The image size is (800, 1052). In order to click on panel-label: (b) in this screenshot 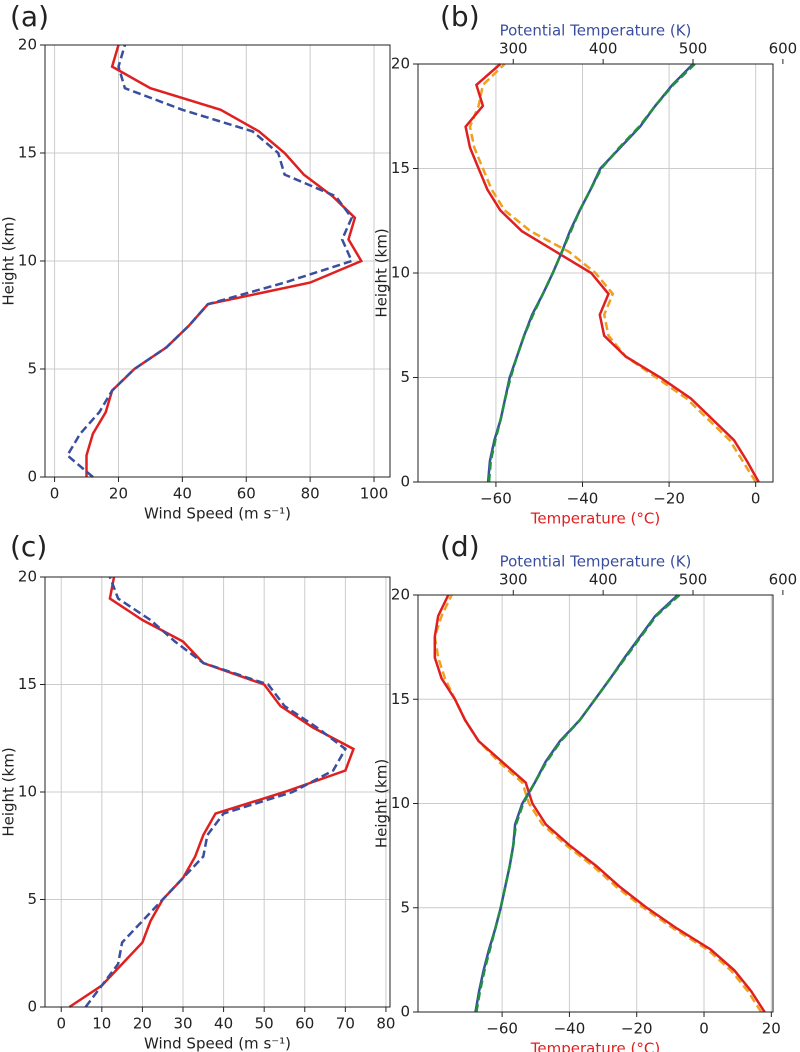, I will do `click(460, 16)`.